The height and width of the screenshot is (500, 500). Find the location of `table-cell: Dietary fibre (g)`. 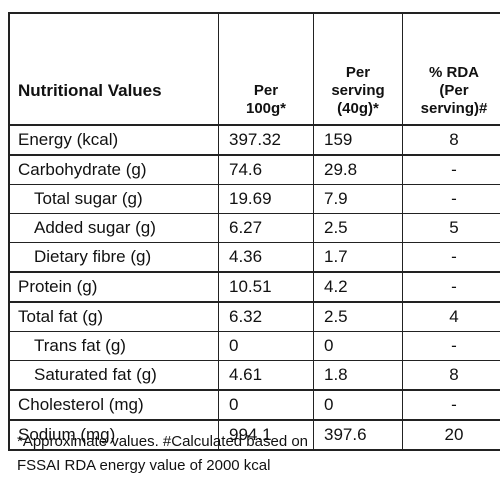

table-cell: Dietary fibre (g) is located at coordinates (113, 257).